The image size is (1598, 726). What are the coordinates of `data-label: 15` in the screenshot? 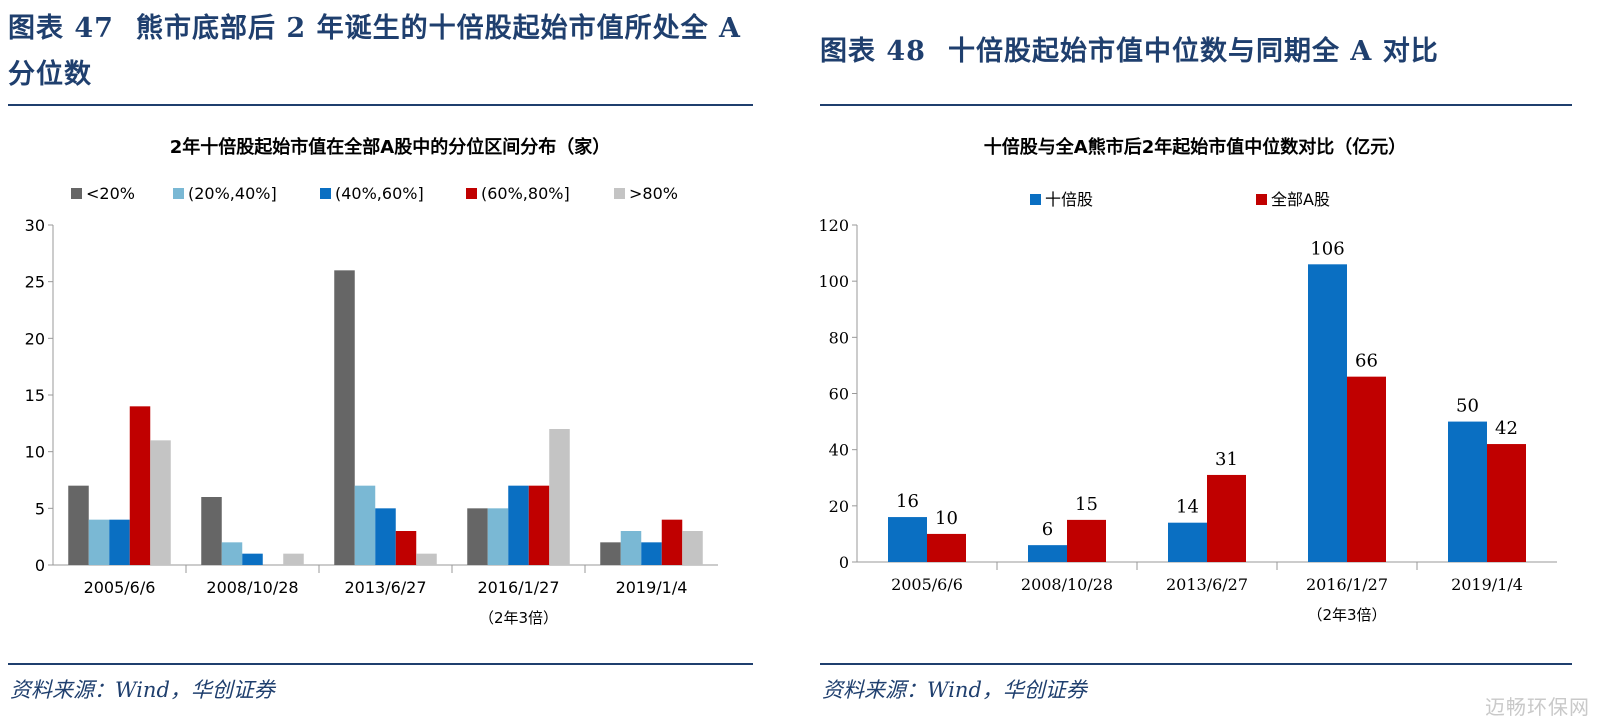 It's located at (1086, 504).